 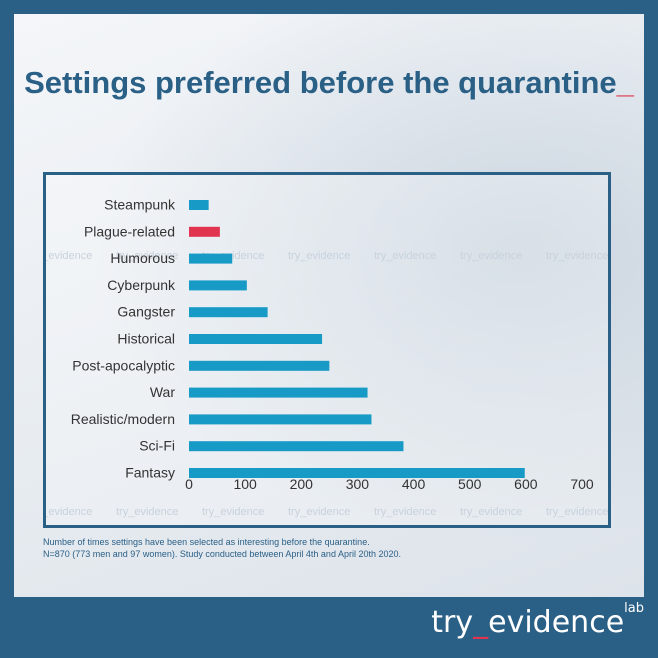 What do you see at coordinates (150, 473) in the screenshot?
I see `category-label: Fantasy` at bounding box center [150, 473].